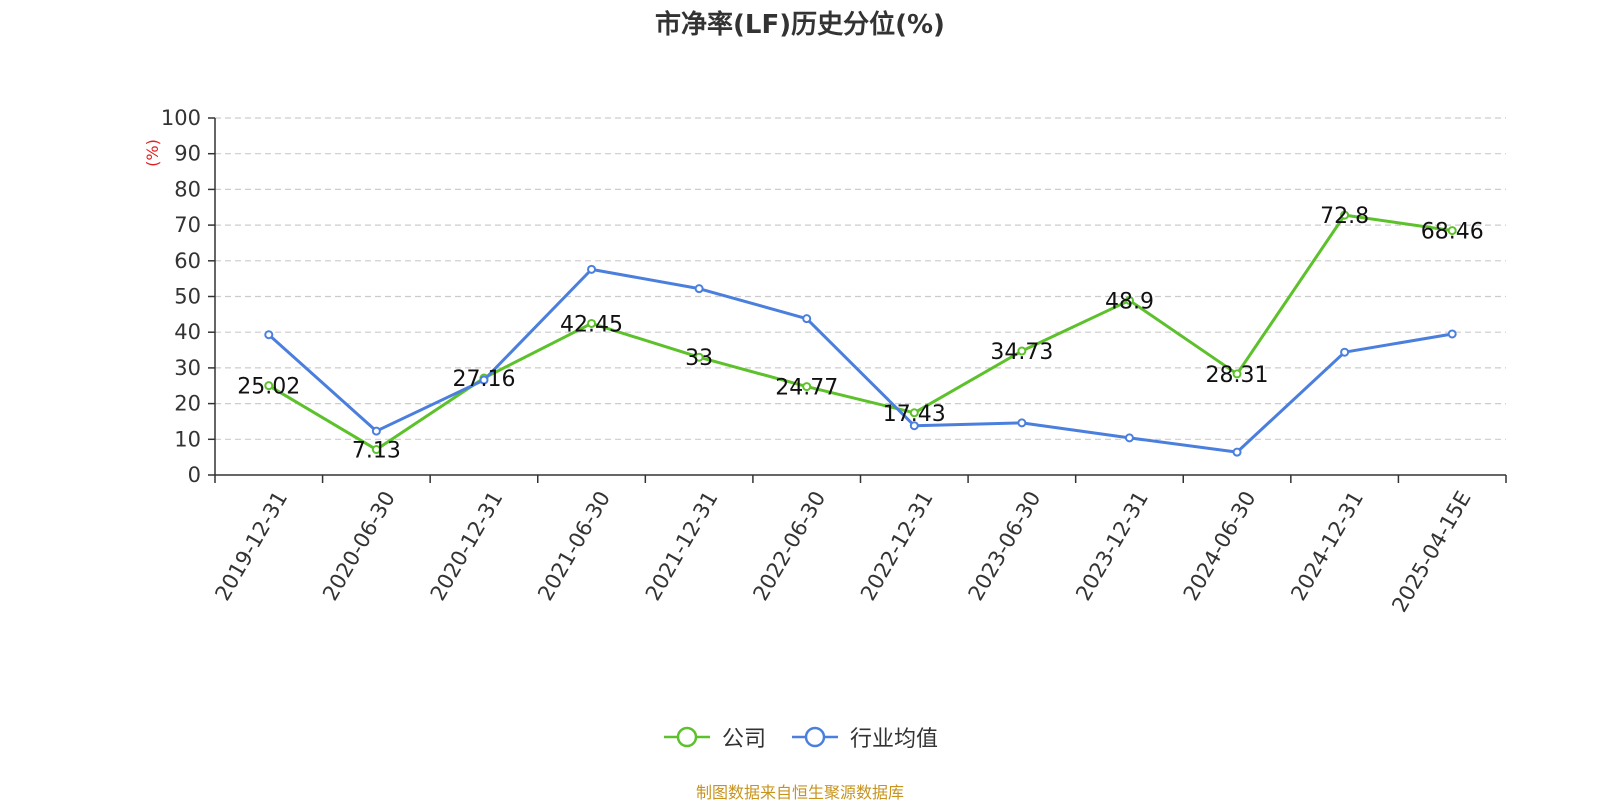 The image size is (1600, 803). What do you see at coordinates (894, 739) in the screenshot?
I see `legend-label-industry-avg: 行业均值` at bounding box center [894, 739].